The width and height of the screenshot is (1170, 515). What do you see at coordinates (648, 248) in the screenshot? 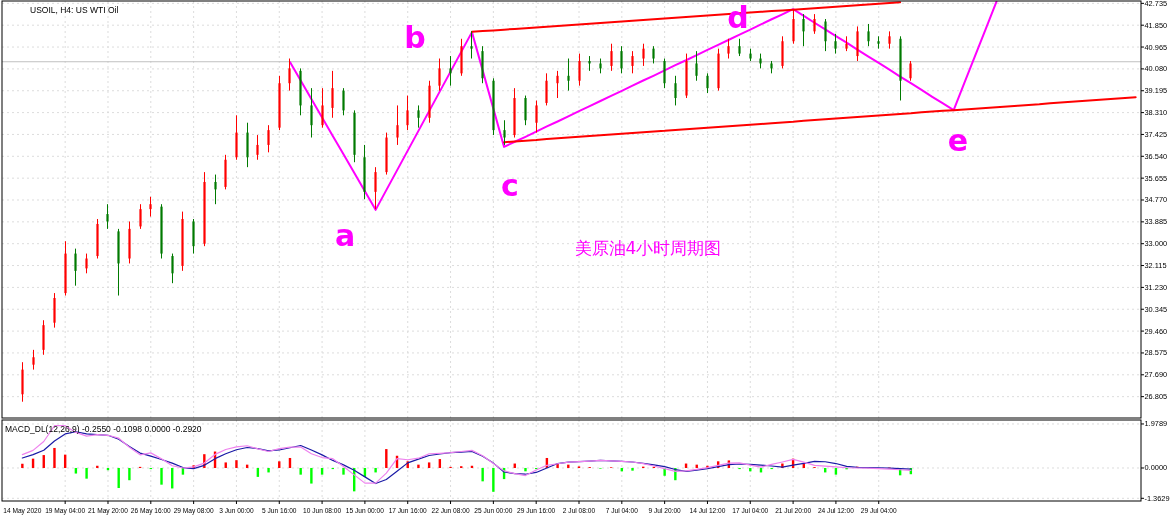
I see `annotation: 美原油4小时周期图` at bounding box center [648, 248].